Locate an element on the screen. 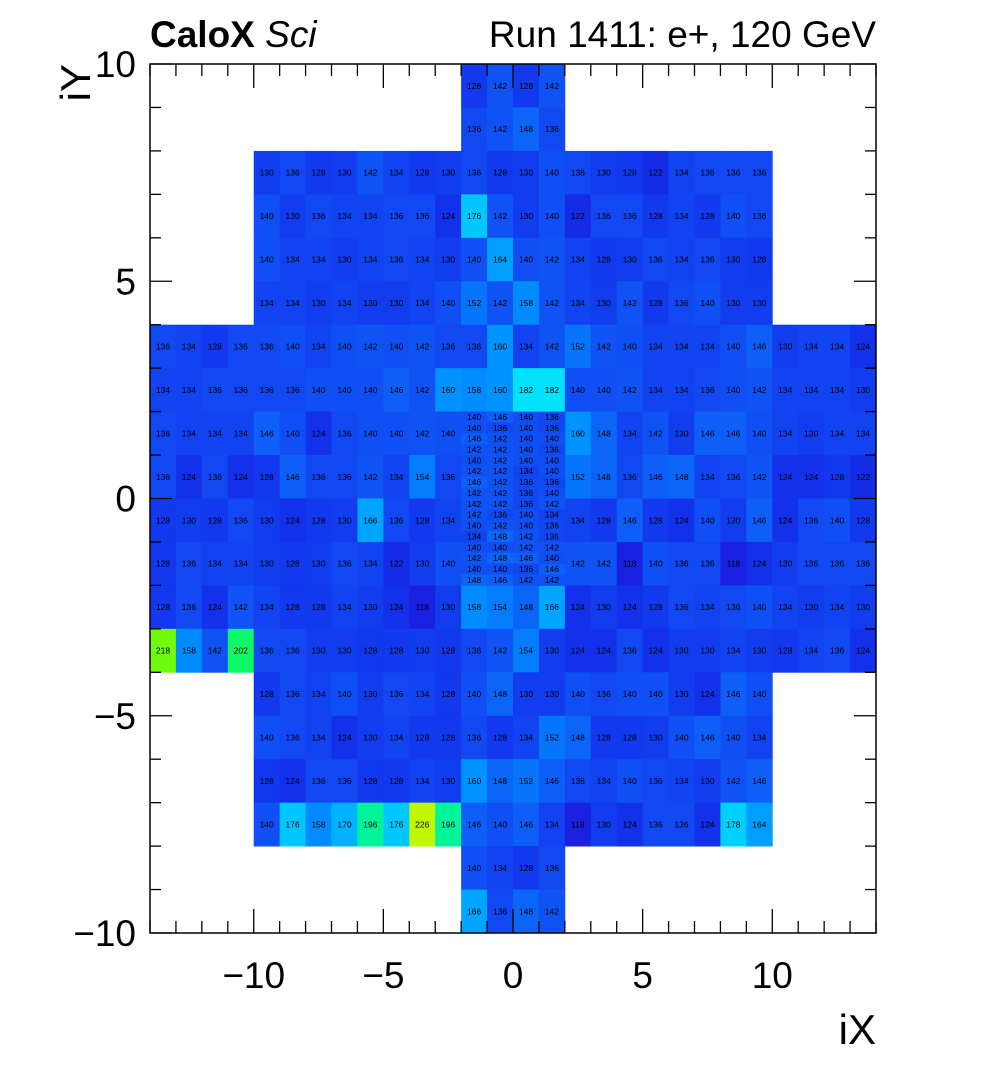 The height and width of the screenshot is (1072, 996). y-tick-label: 10 is located at coordinates (115, 64).